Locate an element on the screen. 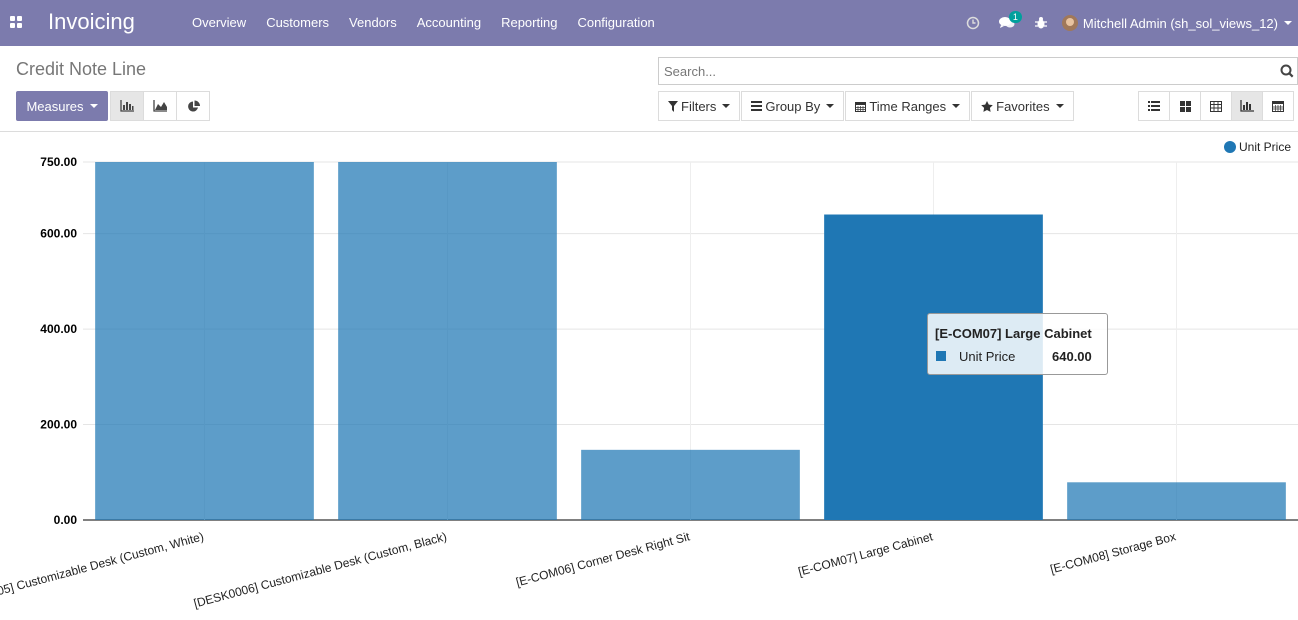  calendar-view-button is located at coordinates (1278, 106).